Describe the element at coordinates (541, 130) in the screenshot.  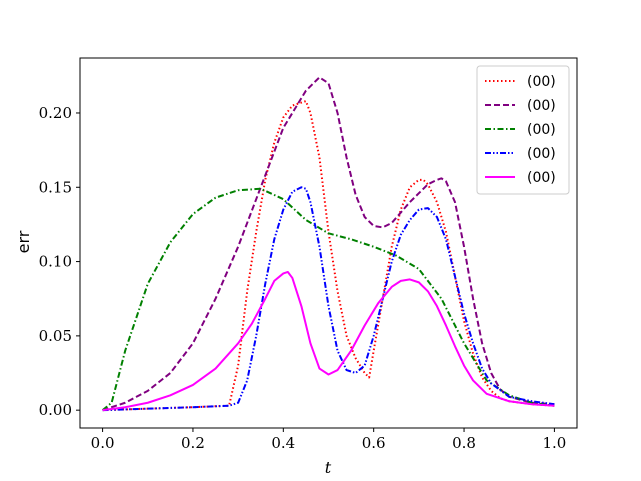
I see `legend-label-3: (00)` at that location.